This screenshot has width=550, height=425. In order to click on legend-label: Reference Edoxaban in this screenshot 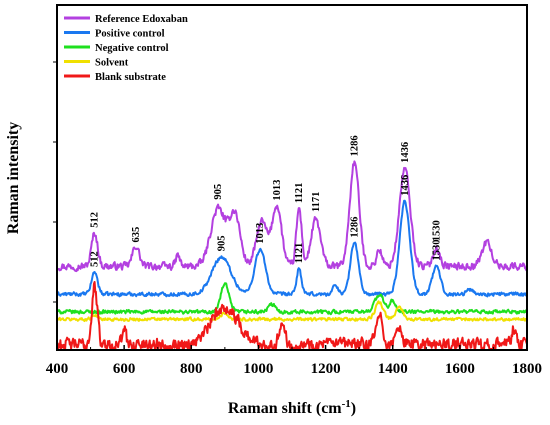, I will do `click(141, 19)`.